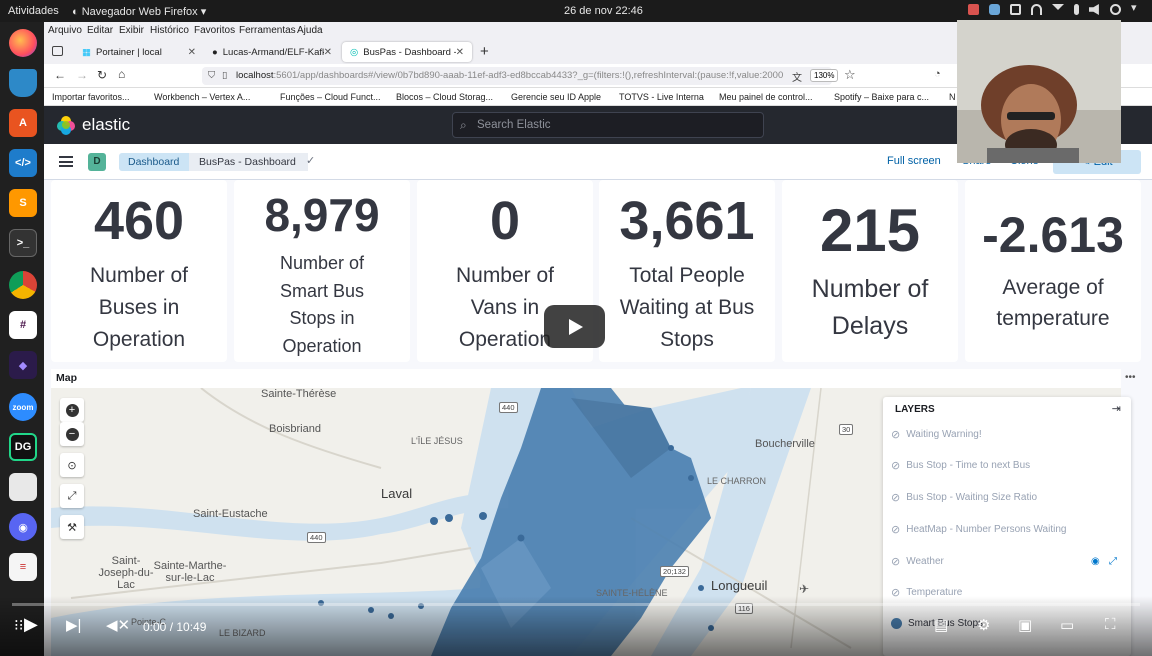 The height and width of the screenshot is (656, 1152). I want to click on vscode-icon: </>, so click(23, 163).